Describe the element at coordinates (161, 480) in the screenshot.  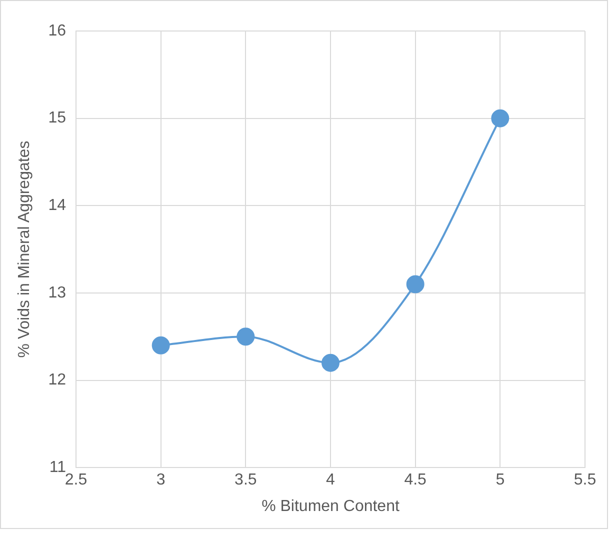
I see `x-tick-label: 3` at that location.